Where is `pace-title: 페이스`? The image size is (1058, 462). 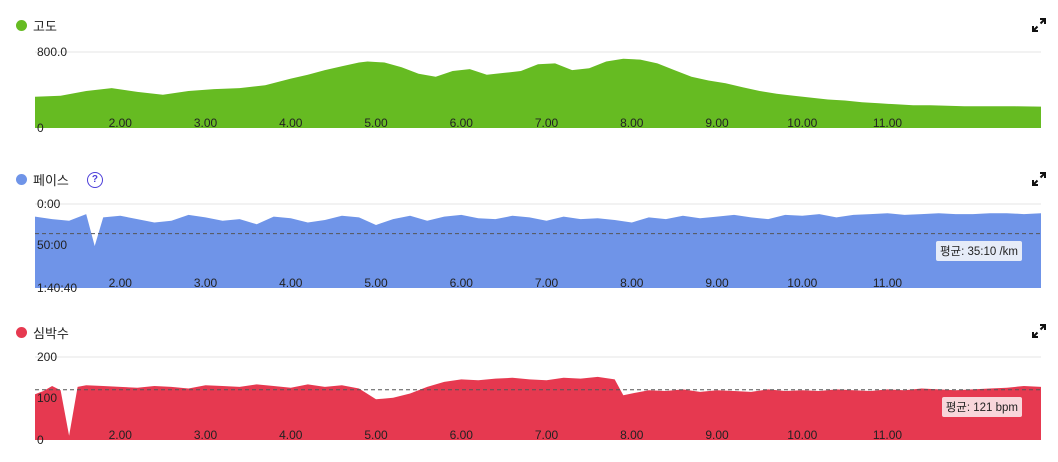
pace-title: 페이스 is located at coordinates (51, 180).